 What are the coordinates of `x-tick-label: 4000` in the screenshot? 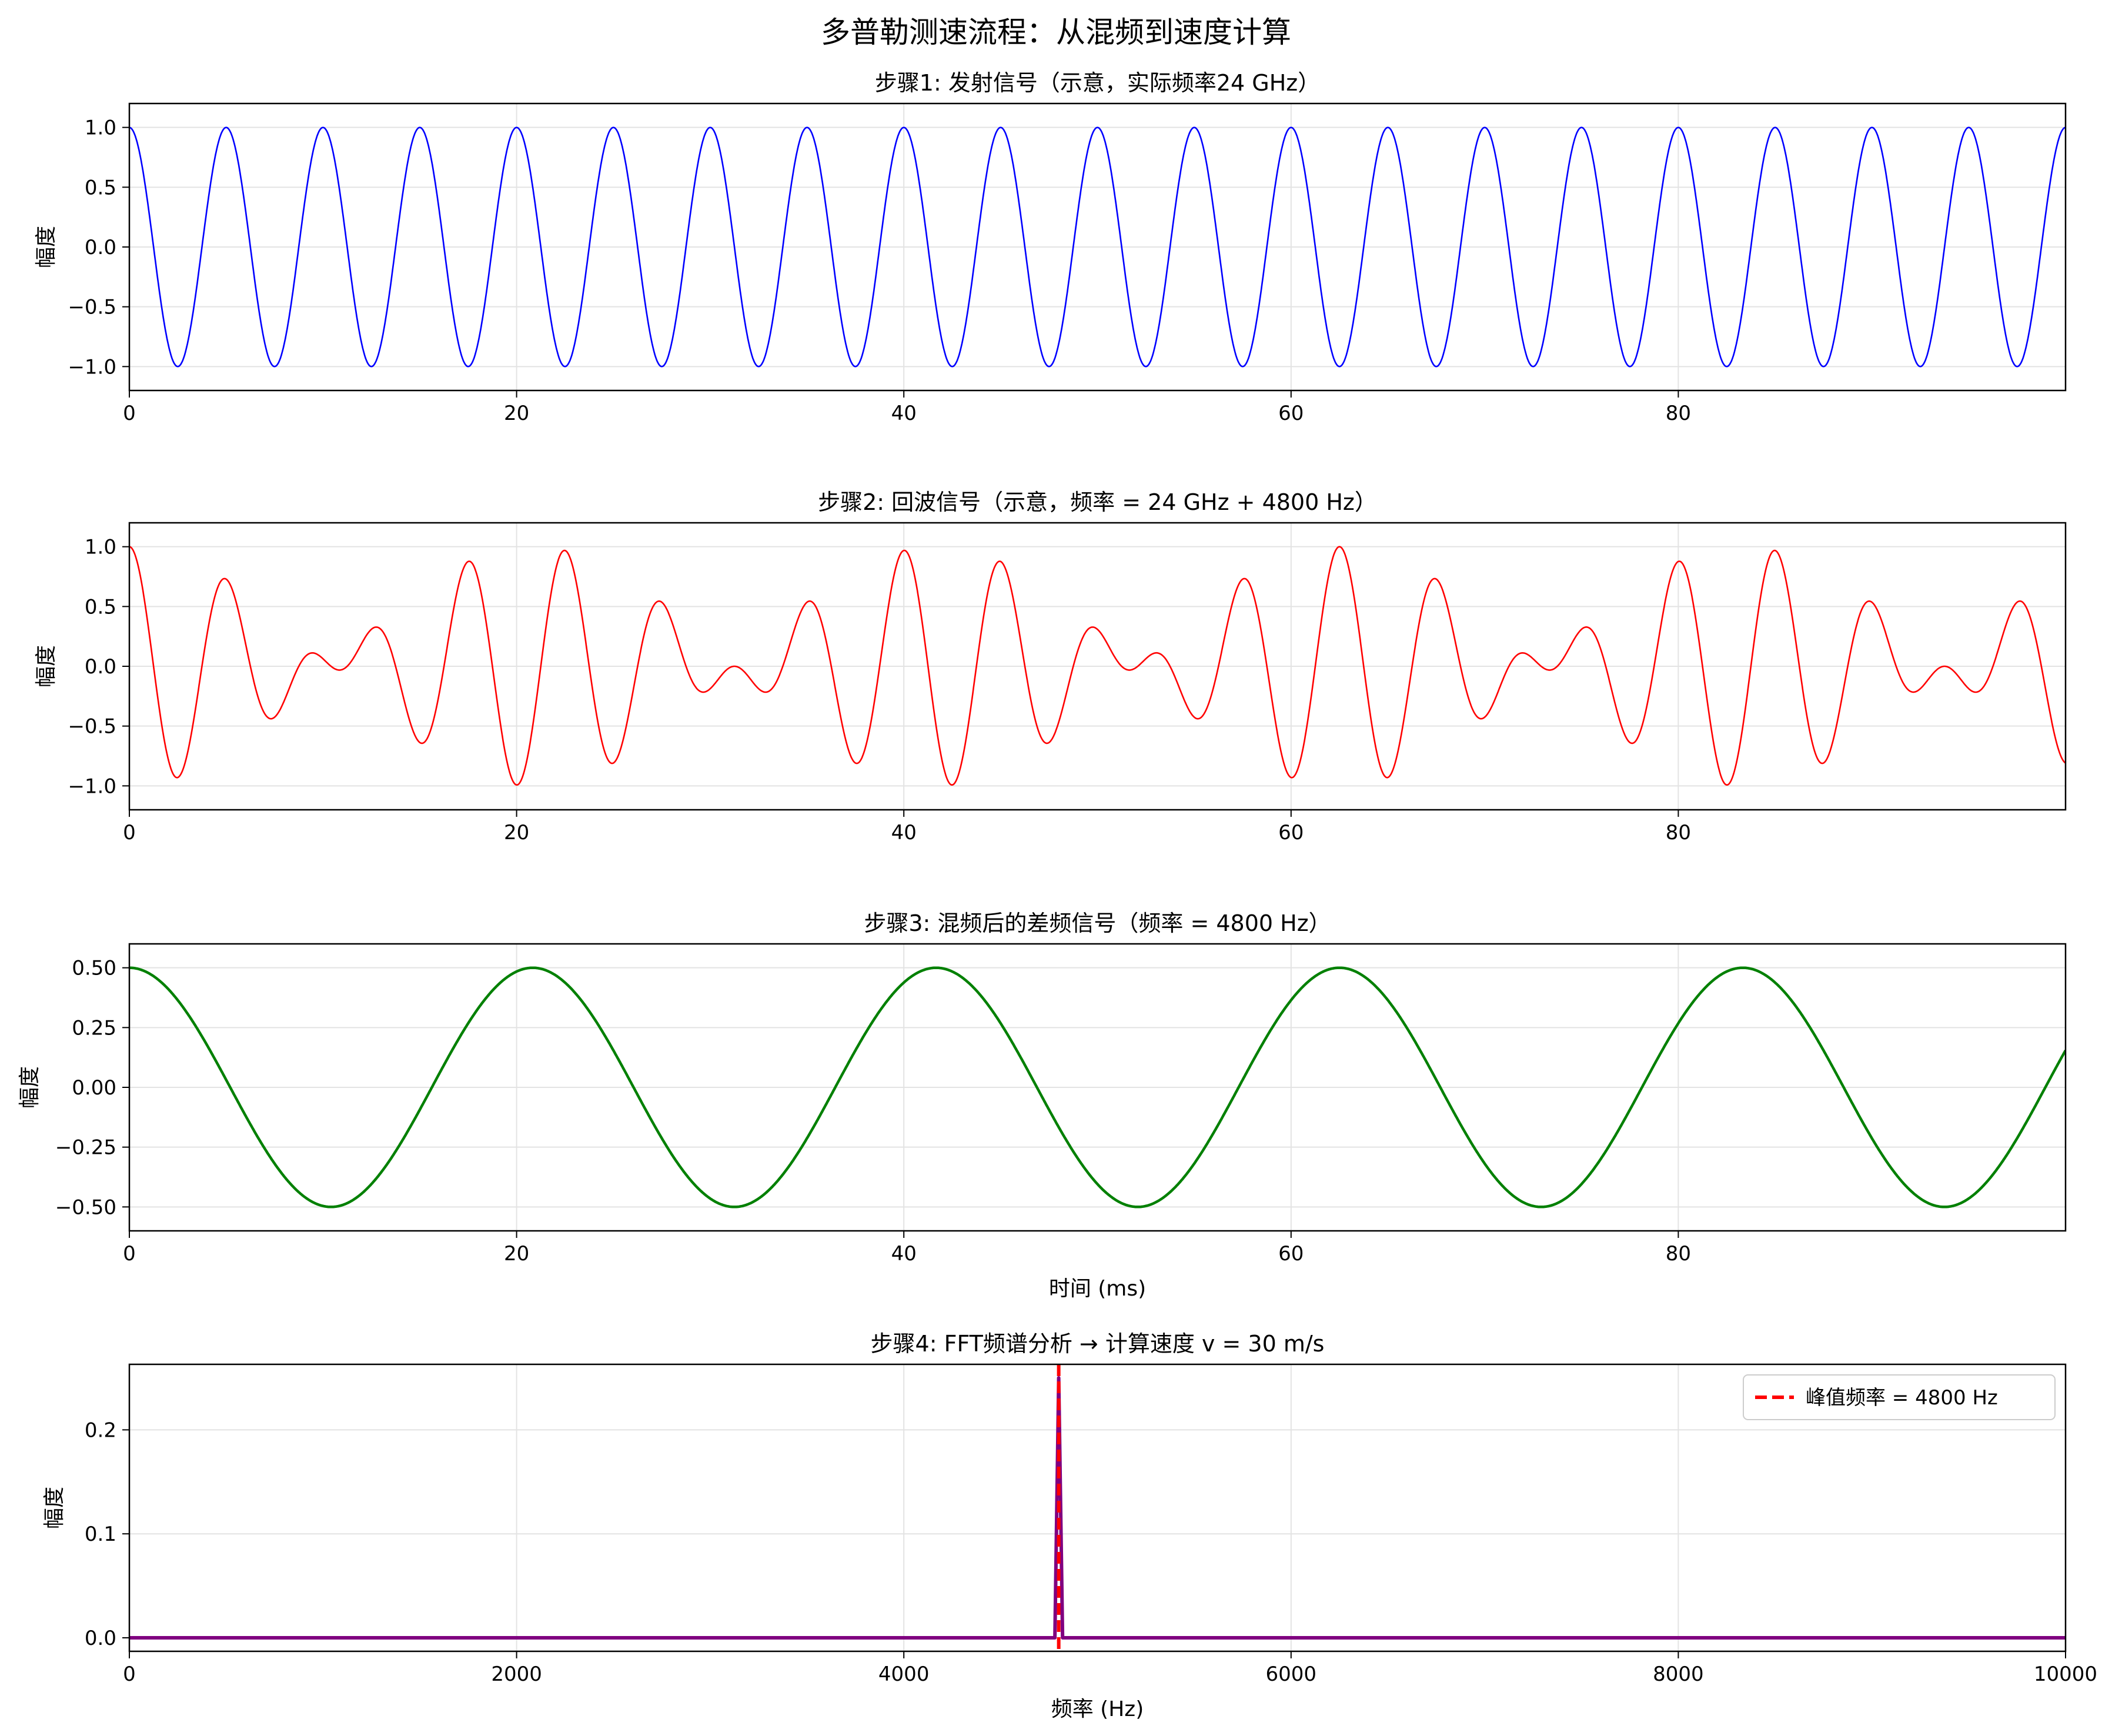 It's located at (904, 1674).